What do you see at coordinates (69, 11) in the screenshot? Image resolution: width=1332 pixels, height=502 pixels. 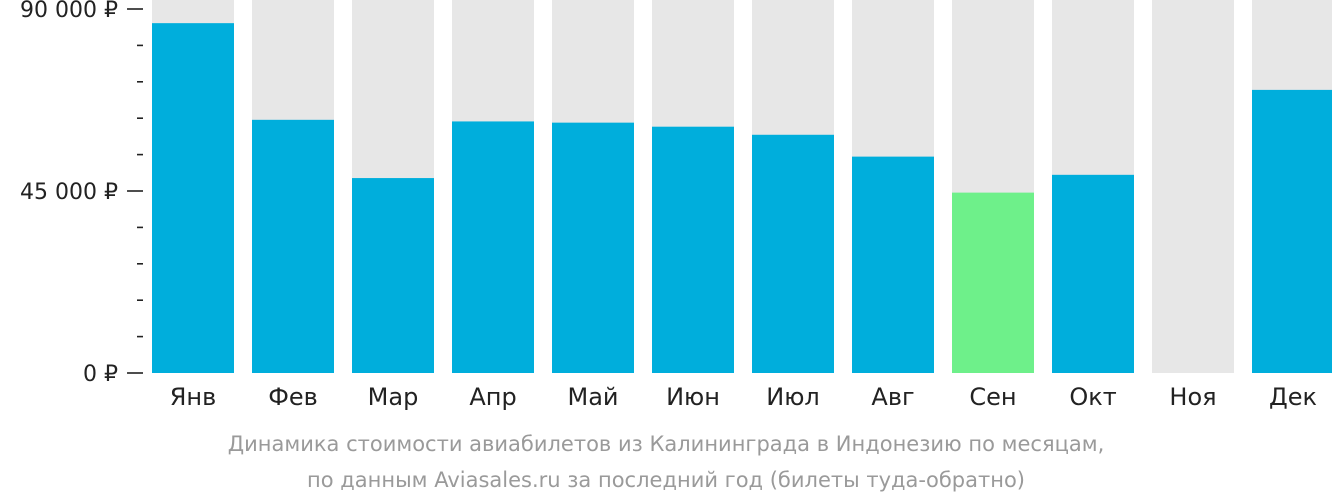 I see `y-tick-label: 90 000 ₽` at bounding box center [69, 11].